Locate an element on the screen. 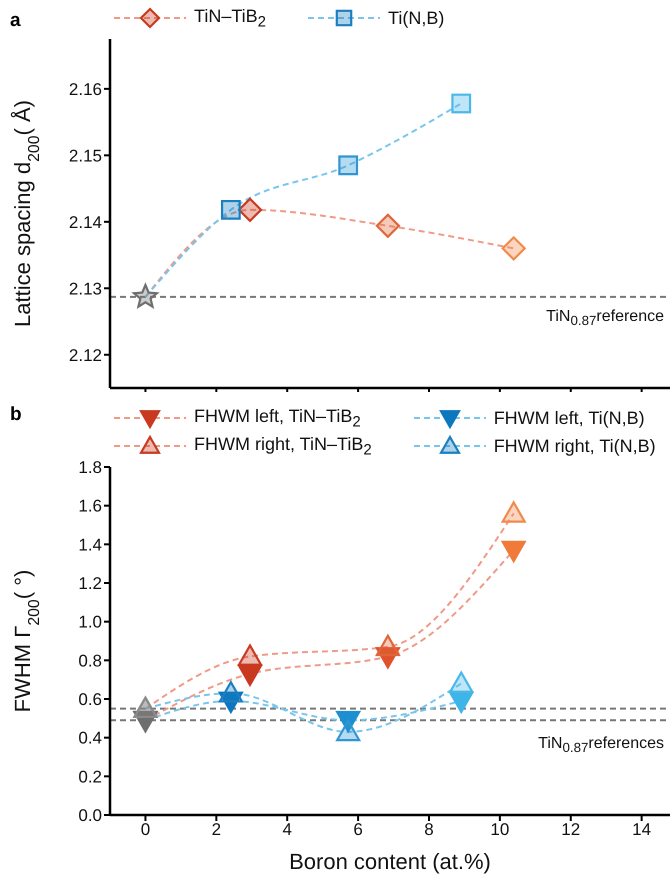  annotation: TiN$_{0.87}$references is located at coordinates (601, 745).